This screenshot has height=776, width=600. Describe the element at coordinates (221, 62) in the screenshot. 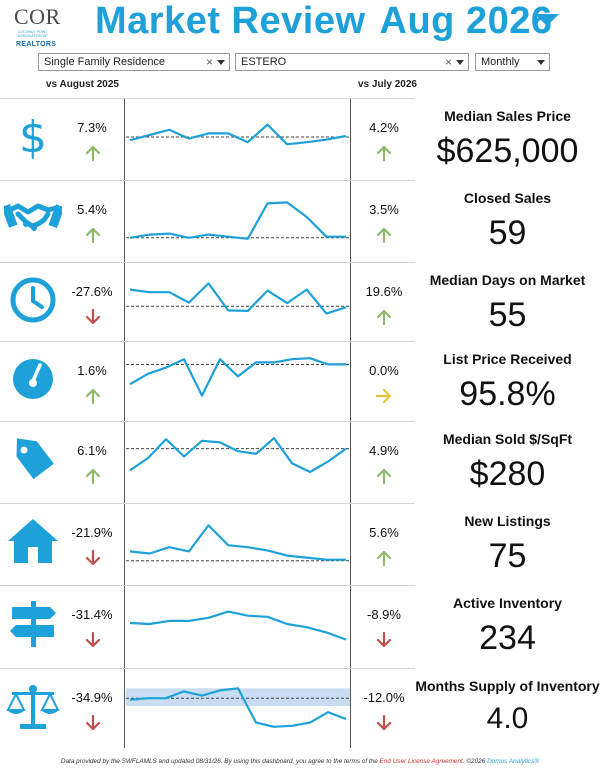

I see `property-type-dropdown-icon` at that location.